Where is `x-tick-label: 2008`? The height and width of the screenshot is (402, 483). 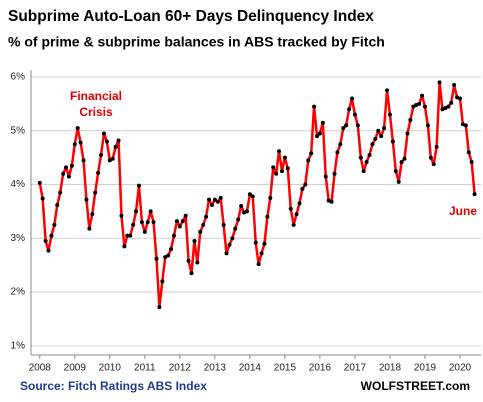 x-tick-label: 2008 is located at coordinates (40, 368).